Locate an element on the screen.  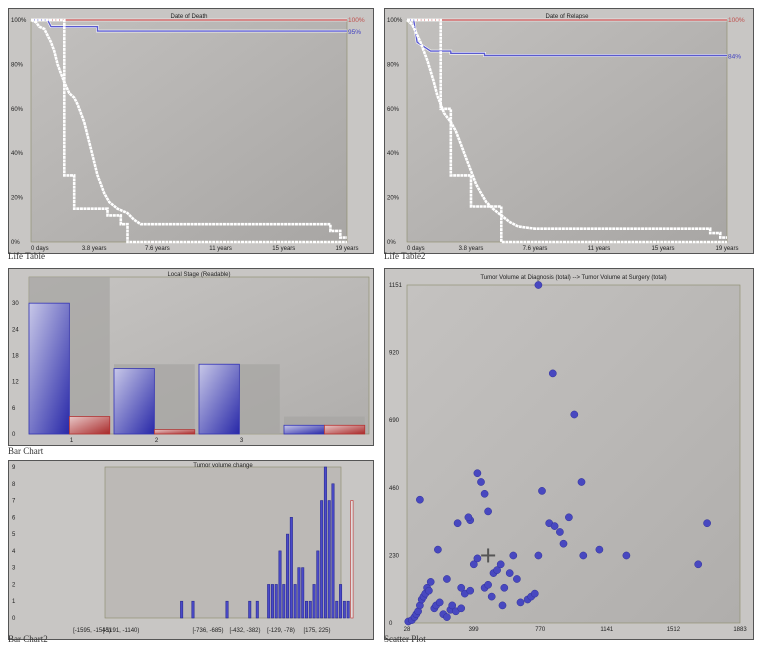
x-tick-label: 15 years is located at coordinates (662, 249).